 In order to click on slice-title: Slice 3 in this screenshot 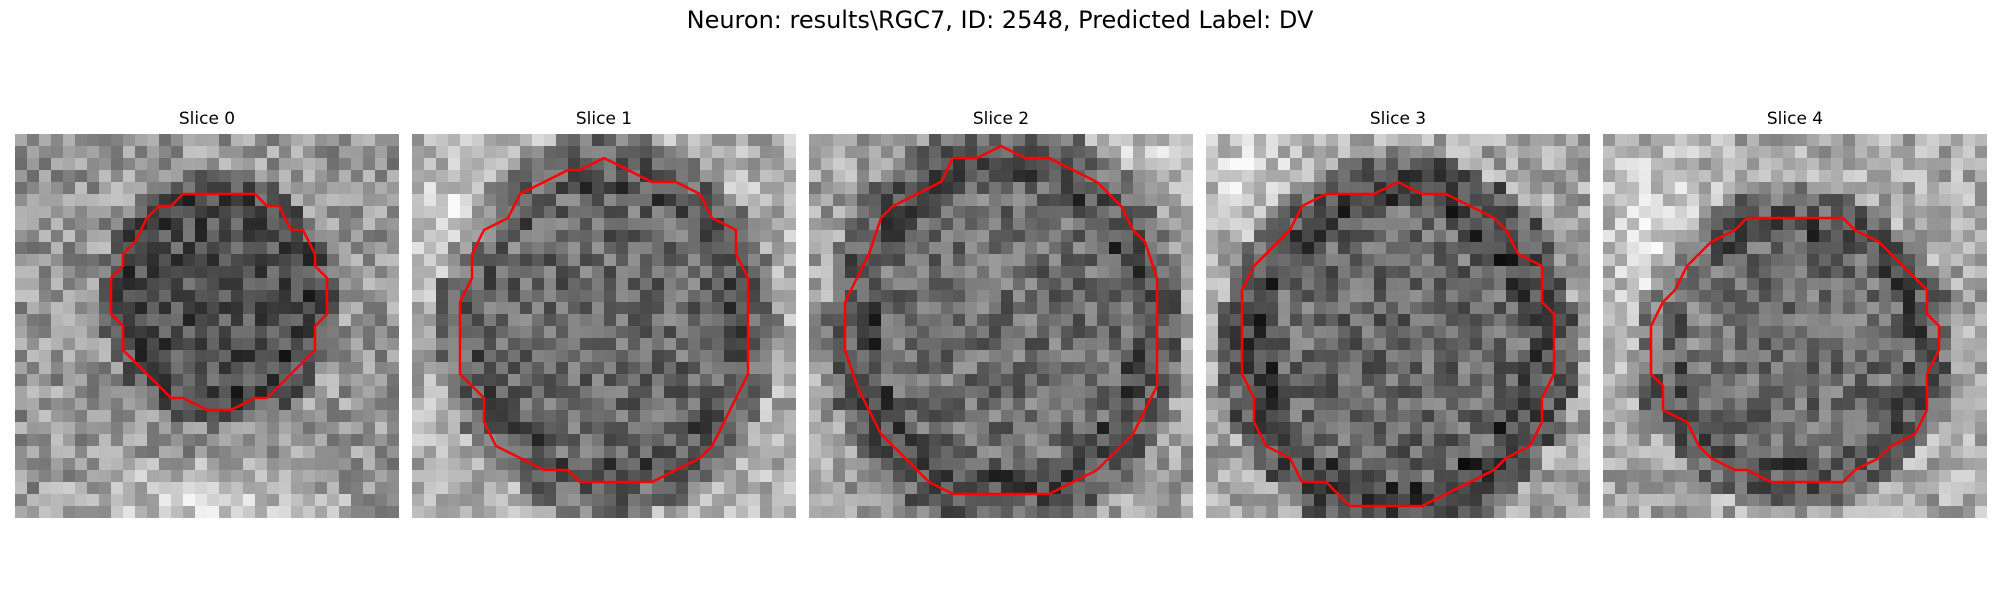, I will do `click(1398, 119)`.